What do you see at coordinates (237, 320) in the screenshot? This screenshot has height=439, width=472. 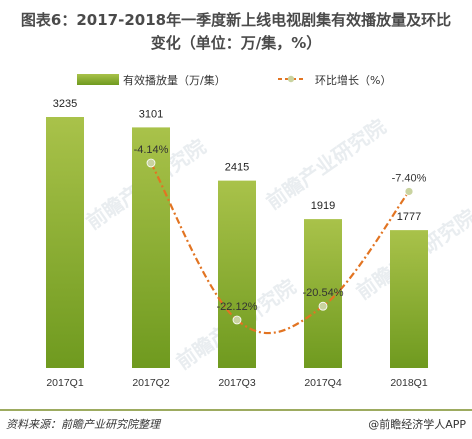 I see `growth-marker-2017Q3` at bounding box center [237, 320].